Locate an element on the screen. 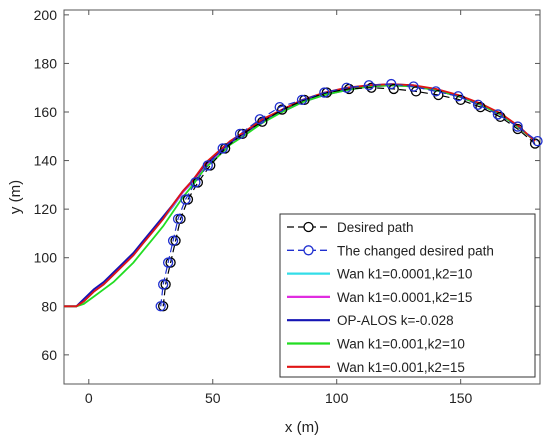 This screenshot has height=443, width=550. legend-entry-label: Wan k1=0.001,k2=15 is located at coordinates (401, 367).